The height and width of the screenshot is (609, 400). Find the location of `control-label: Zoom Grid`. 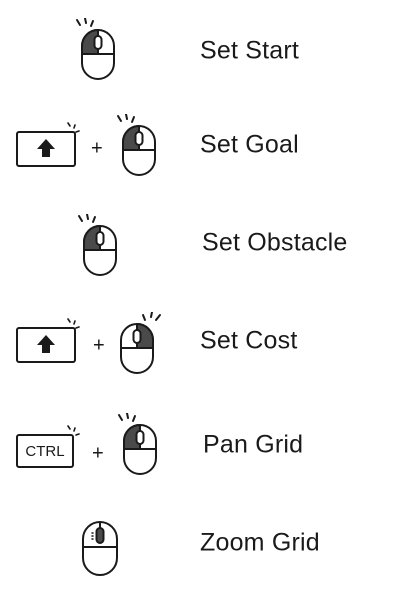

control-label: Zoom Grid is located at coordinates (260, 542).